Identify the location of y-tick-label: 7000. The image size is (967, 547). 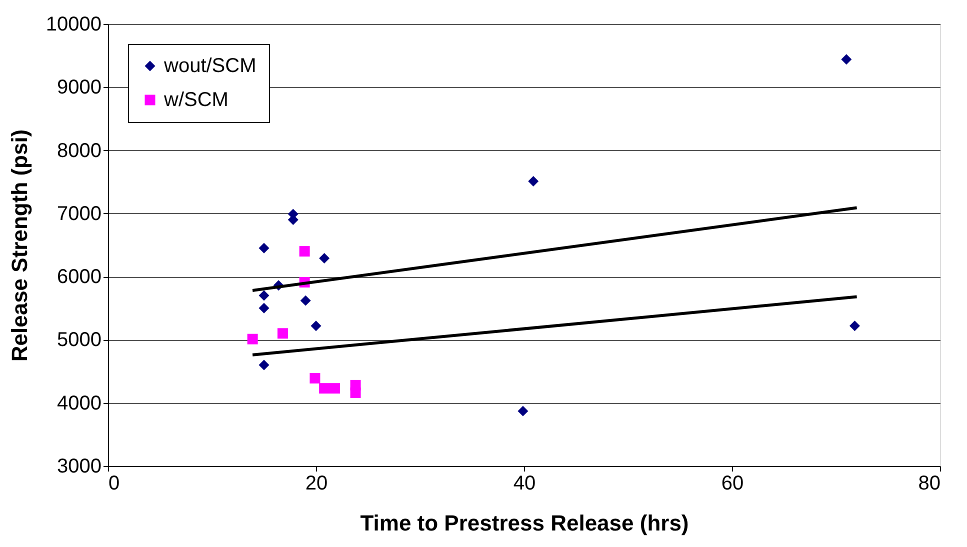
(79, 213).